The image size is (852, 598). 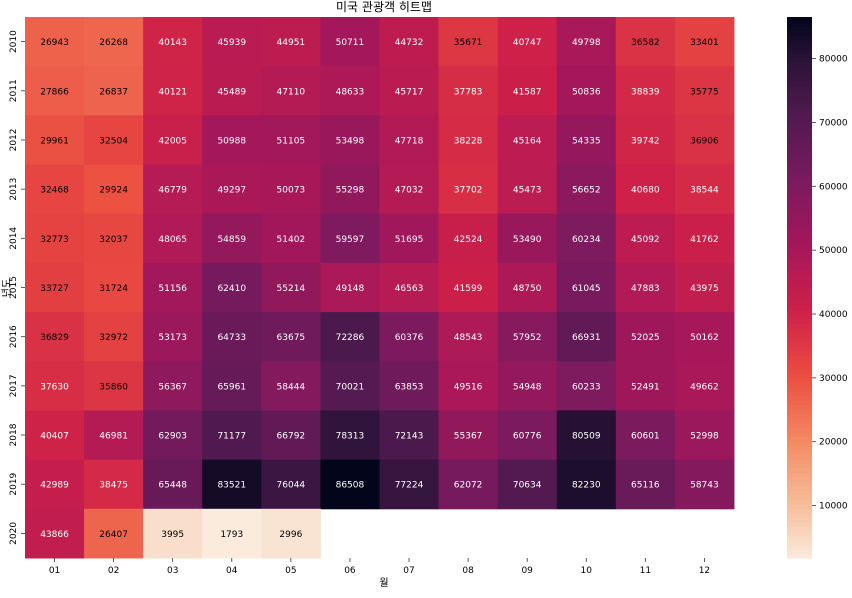 I want to click on cell-label: 40680, so click(x=645, y=191).